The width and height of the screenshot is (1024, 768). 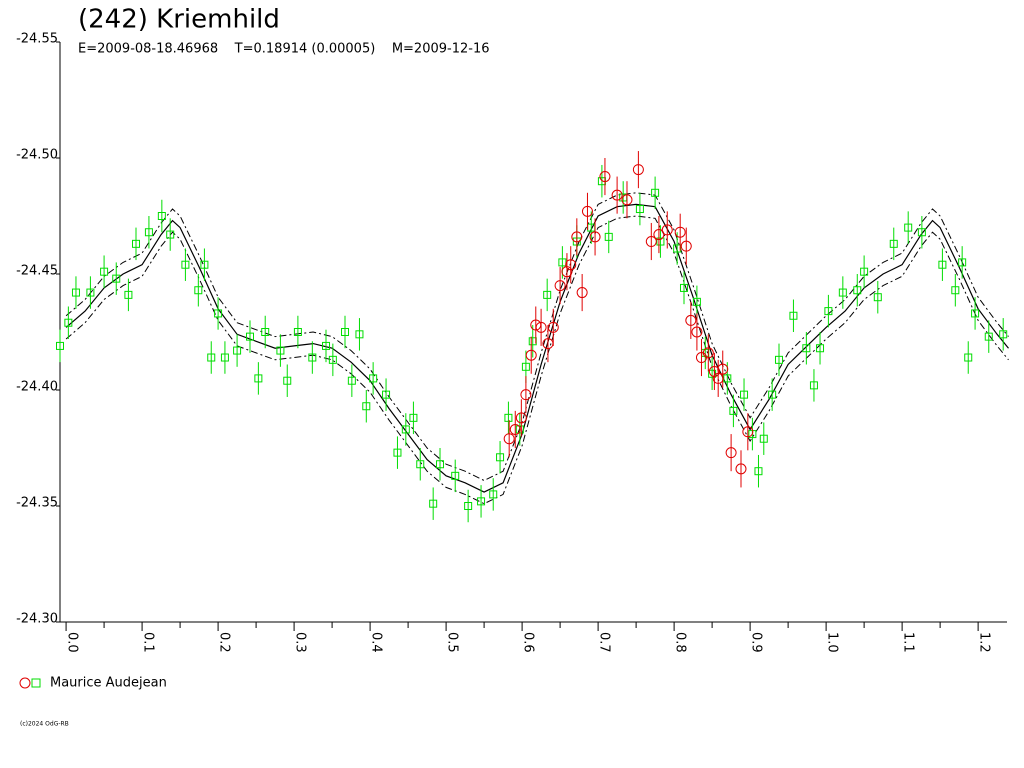 I want to click on y-tick-label: -24.50, so click(x=37, y=155).